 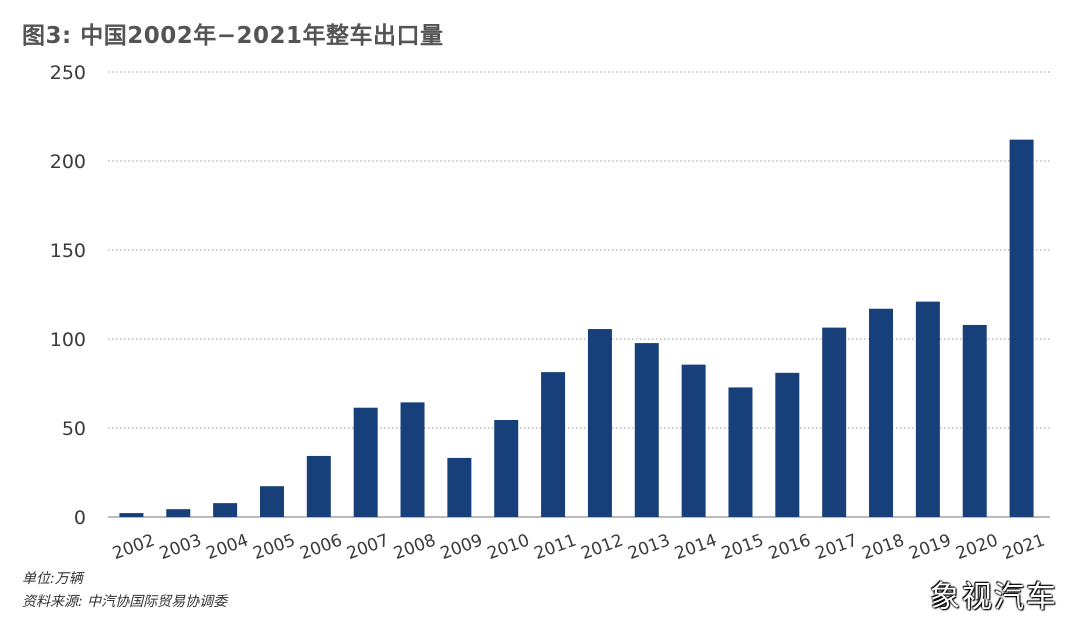 I want to click on x-tick-label: 2010, so click(x=508, y=548).